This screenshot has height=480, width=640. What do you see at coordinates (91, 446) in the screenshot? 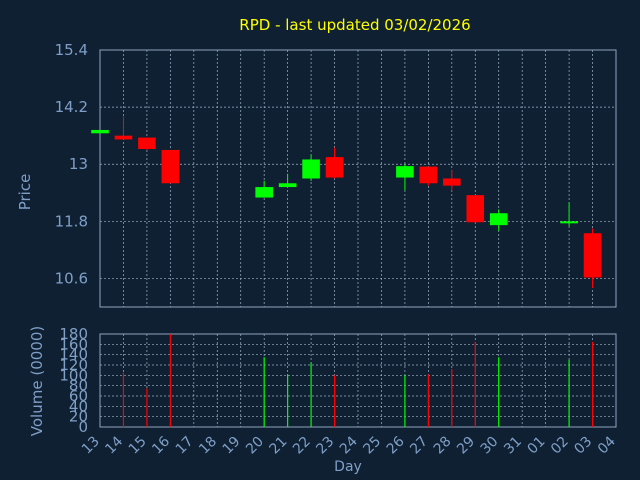
I see `x-tick-label: 13` at bounding box center [91, 446].